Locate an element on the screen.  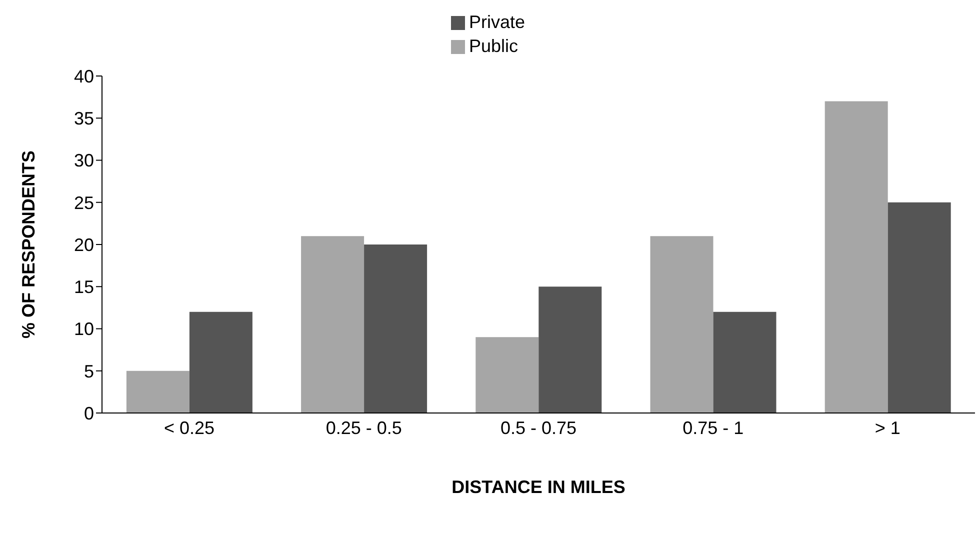
y-tick-label: 0 is located at coordinates (89, 413).